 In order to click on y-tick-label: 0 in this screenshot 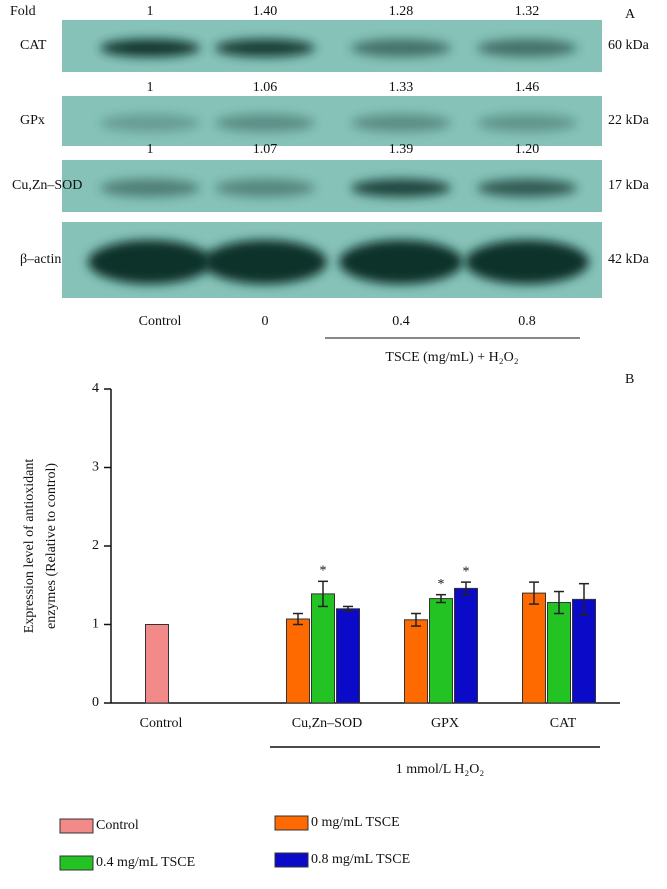, I will do `click(95, 702)`.